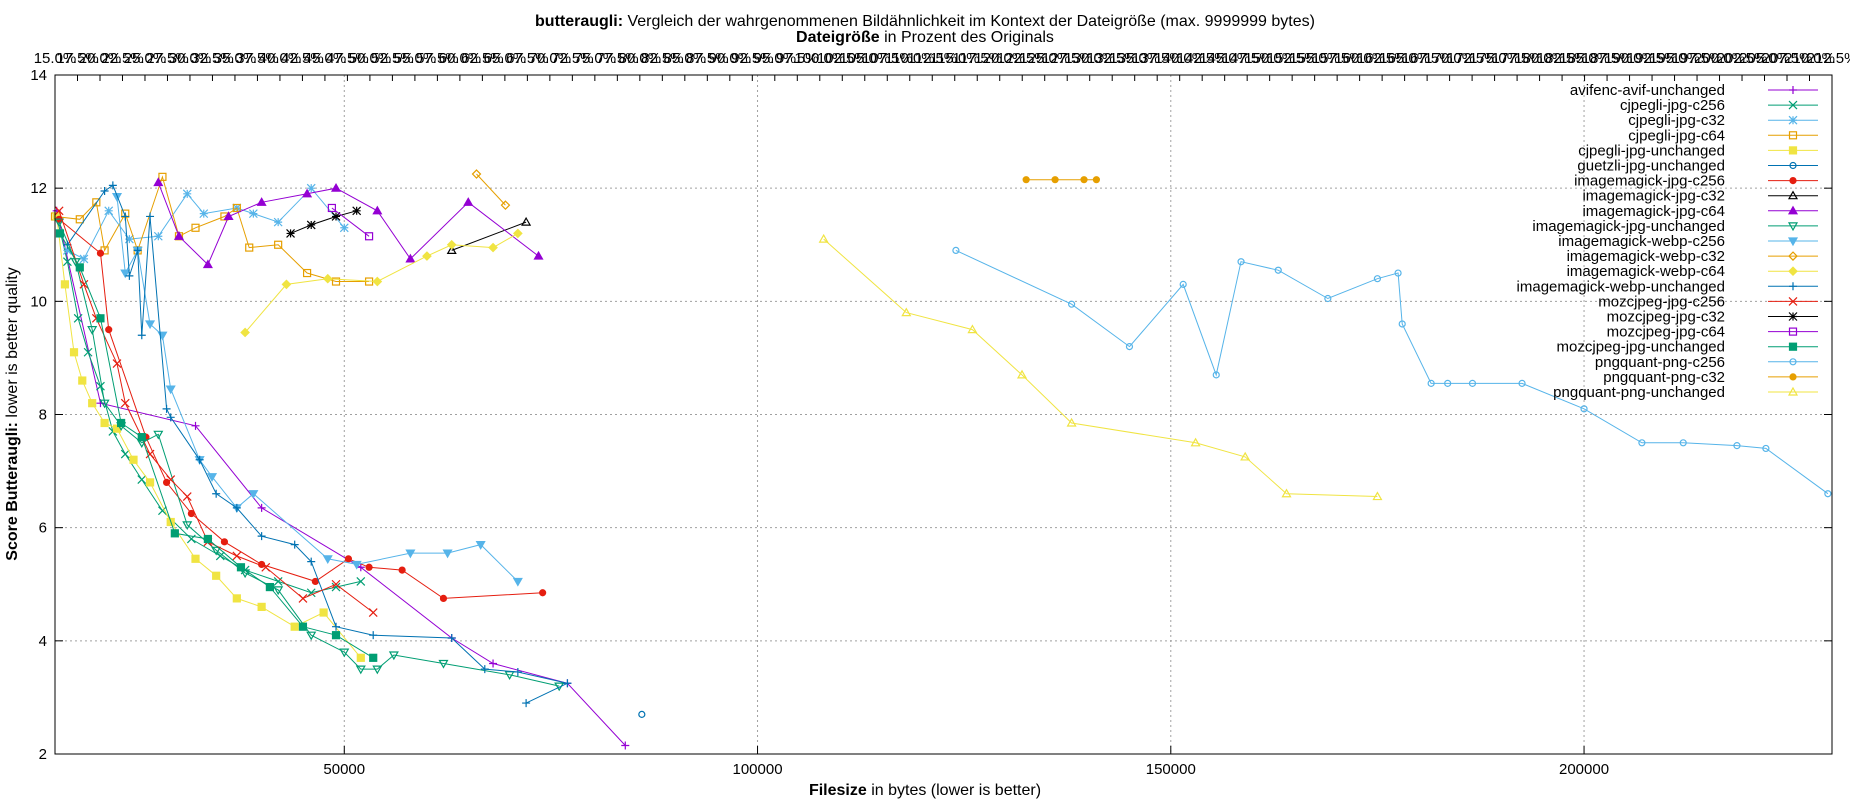  Describe the element at coordinates (1134, 58) in the screenshot. I see `x2-tick-label: 135.0%` at that location.